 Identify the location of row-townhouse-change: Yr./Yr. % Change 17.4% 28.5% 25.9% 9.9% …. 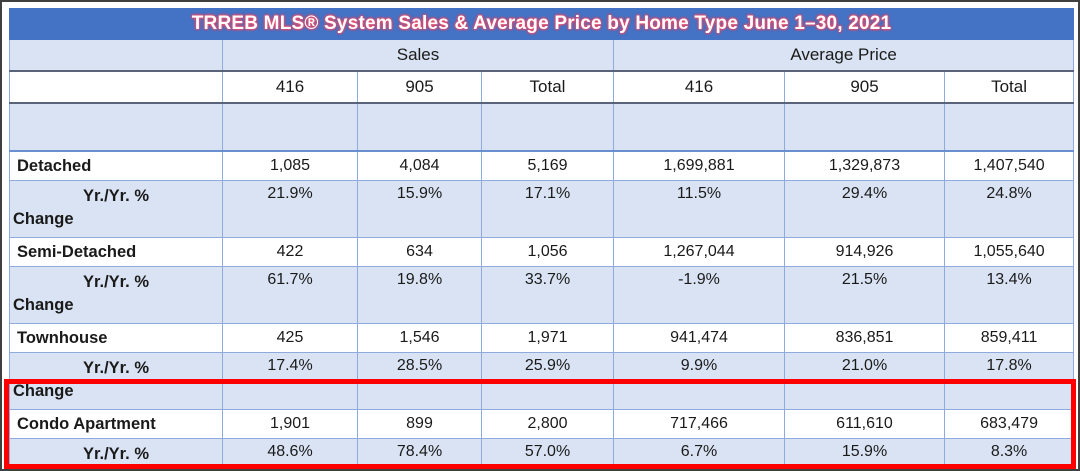
(542, 381).